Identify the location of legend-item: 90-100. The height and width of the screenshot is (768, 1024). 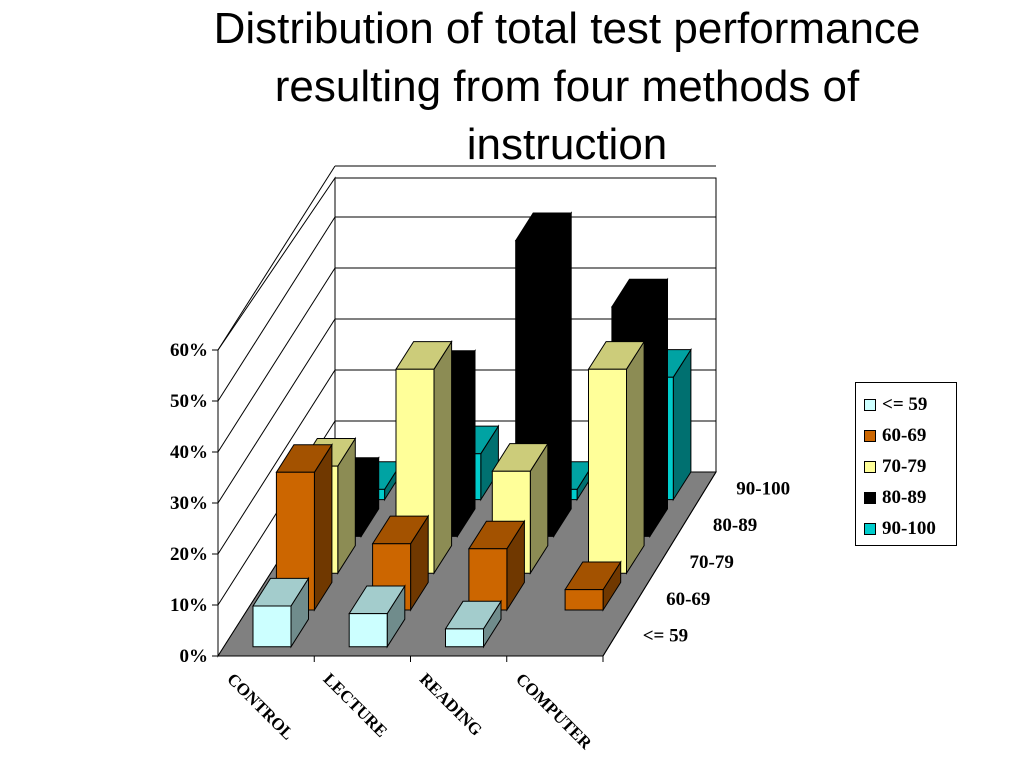
(910, 528).